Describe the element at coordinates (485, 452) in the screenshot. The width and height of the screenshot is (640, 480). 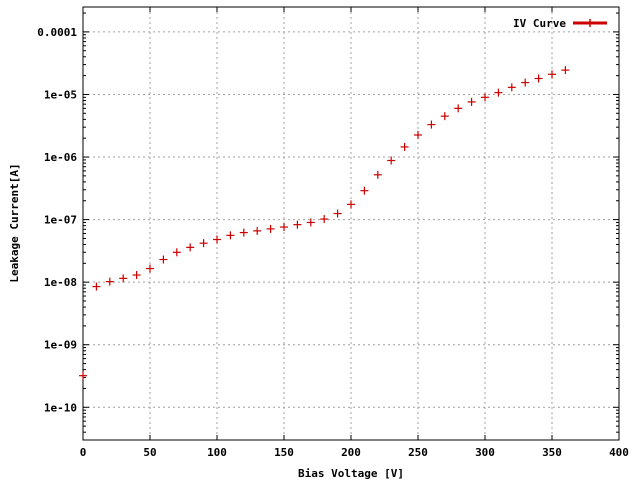
I see `x-tick-label: 300` at that location.